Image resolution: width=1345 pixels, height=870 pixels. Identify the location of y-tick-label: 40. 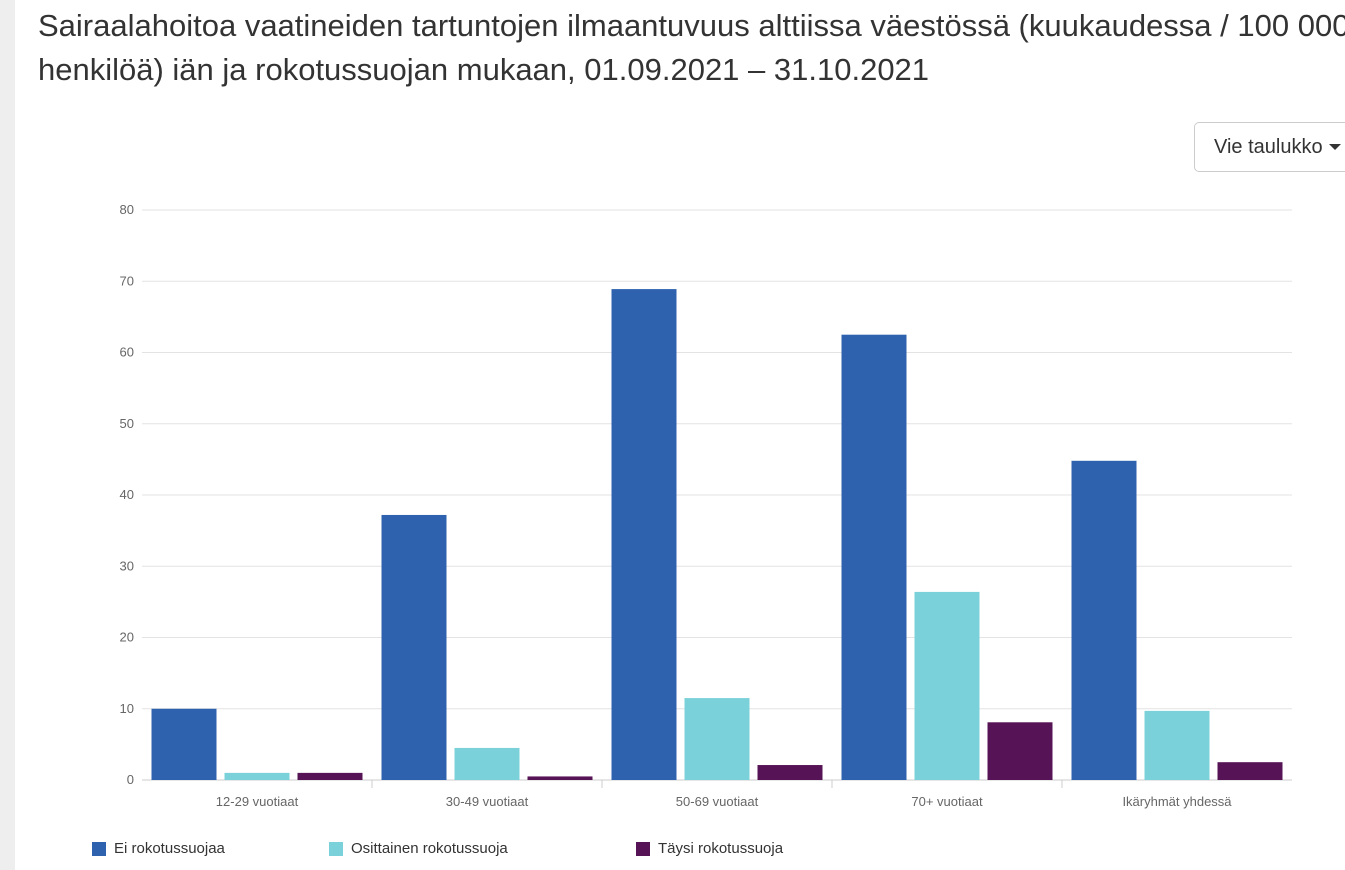
(127, 494).